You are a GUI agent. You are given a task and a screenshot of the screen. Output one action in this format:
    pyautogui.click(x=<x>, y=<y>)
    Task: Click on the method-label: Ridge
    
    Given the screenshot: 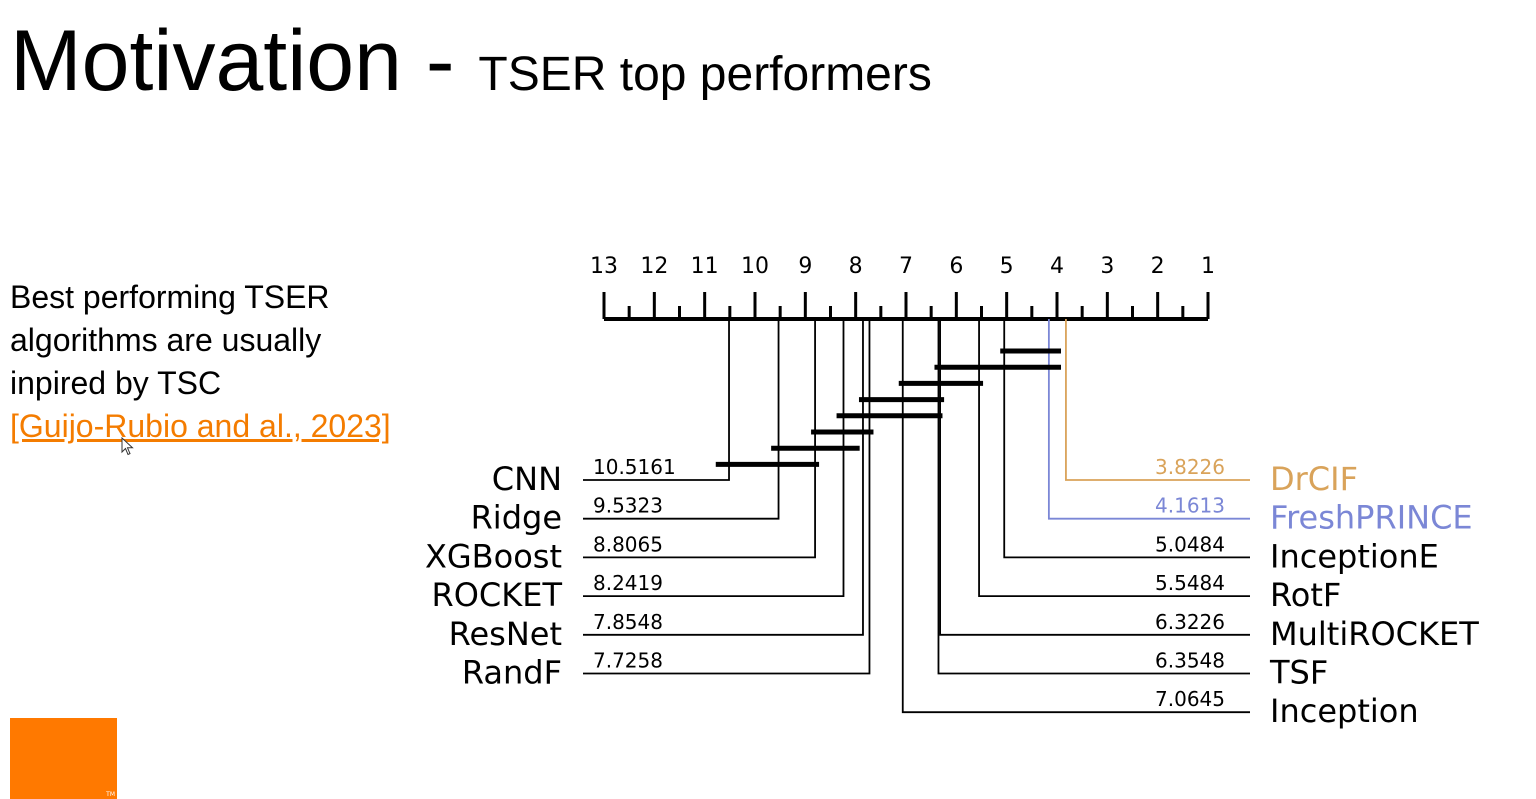 What is the action you would take?
    pyautogui.click(x=516, y=518)
    